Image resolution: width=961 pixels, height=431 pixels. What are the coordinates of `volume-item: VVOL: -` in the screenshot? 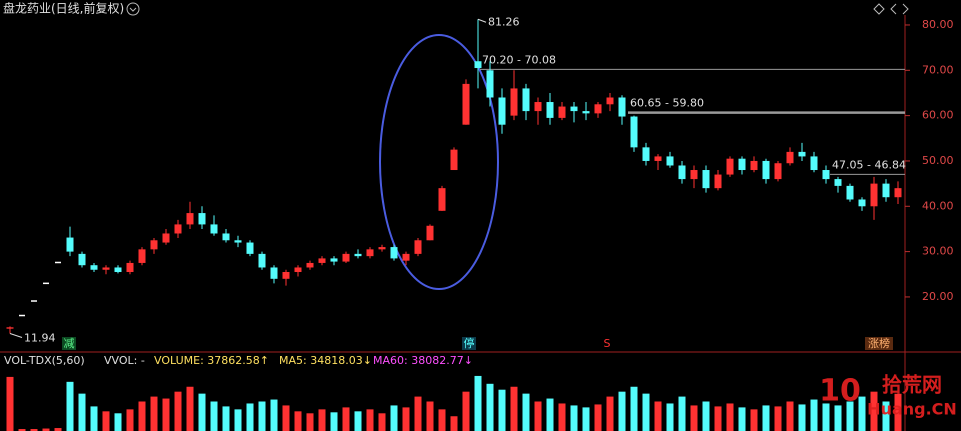 It's located at (124, 360).